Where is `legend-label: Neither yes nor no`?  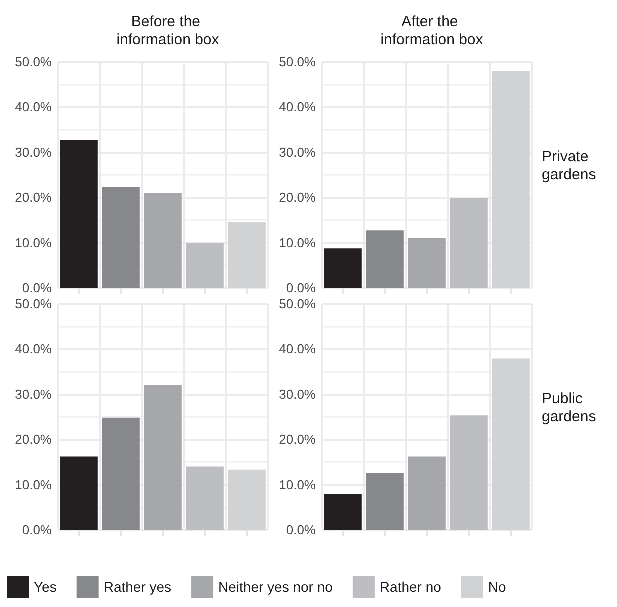
legend-label: Neither yes nor no is located at coordinates (276, 587).